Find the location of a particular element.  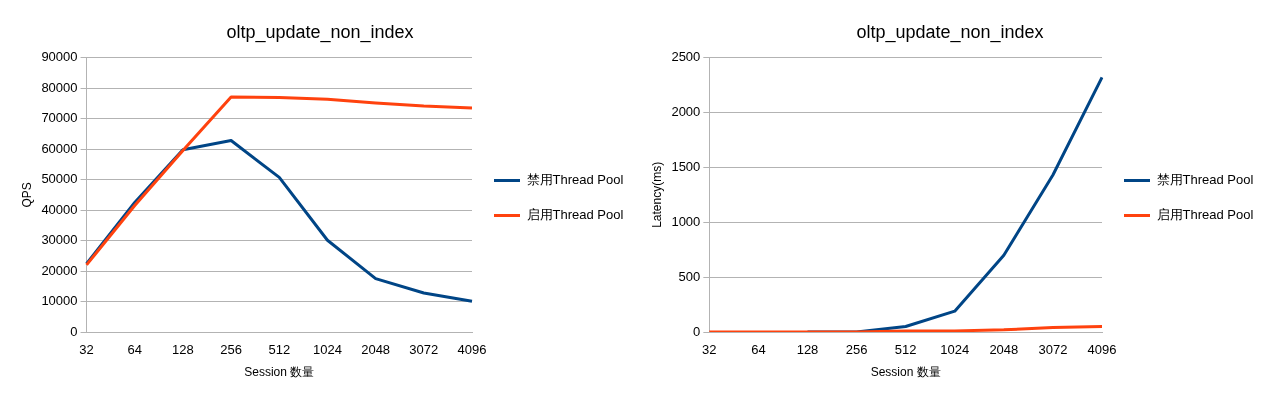

y-axis-title: QPS is located at coordinates (26, 195).